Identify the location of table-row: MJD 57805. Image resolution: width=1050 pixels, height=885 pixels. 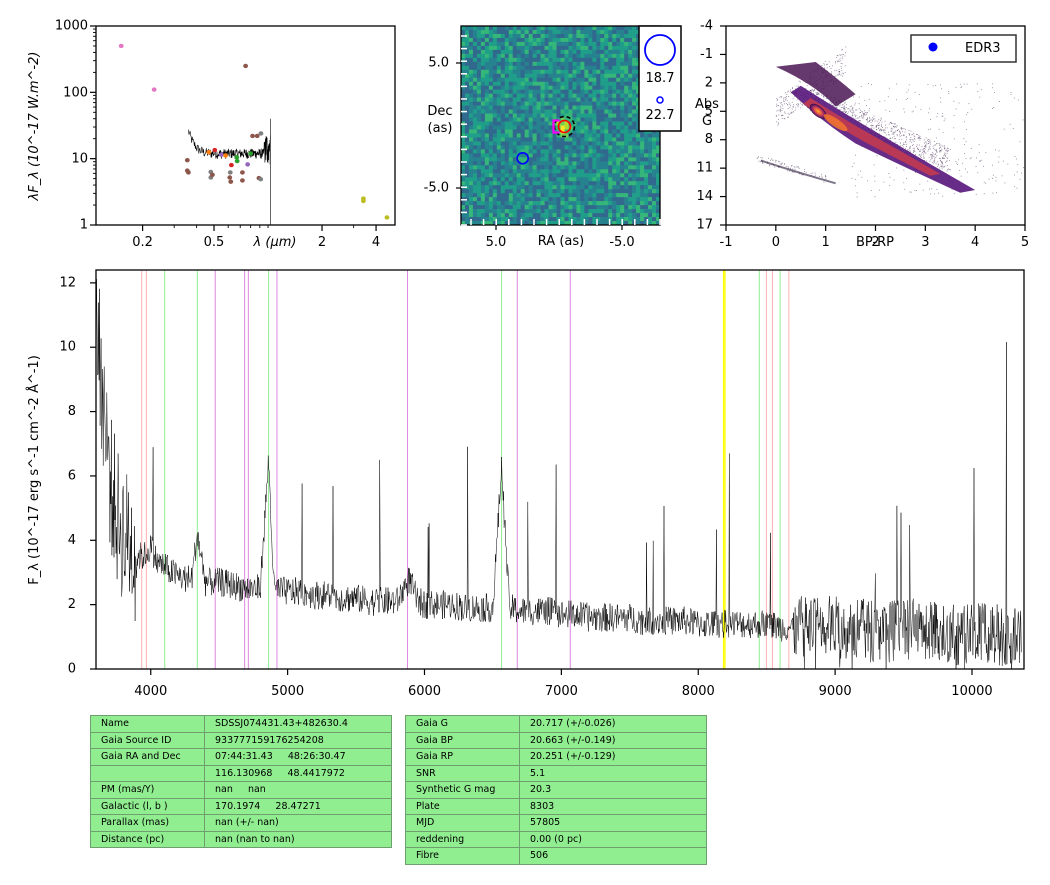
(556, 823).